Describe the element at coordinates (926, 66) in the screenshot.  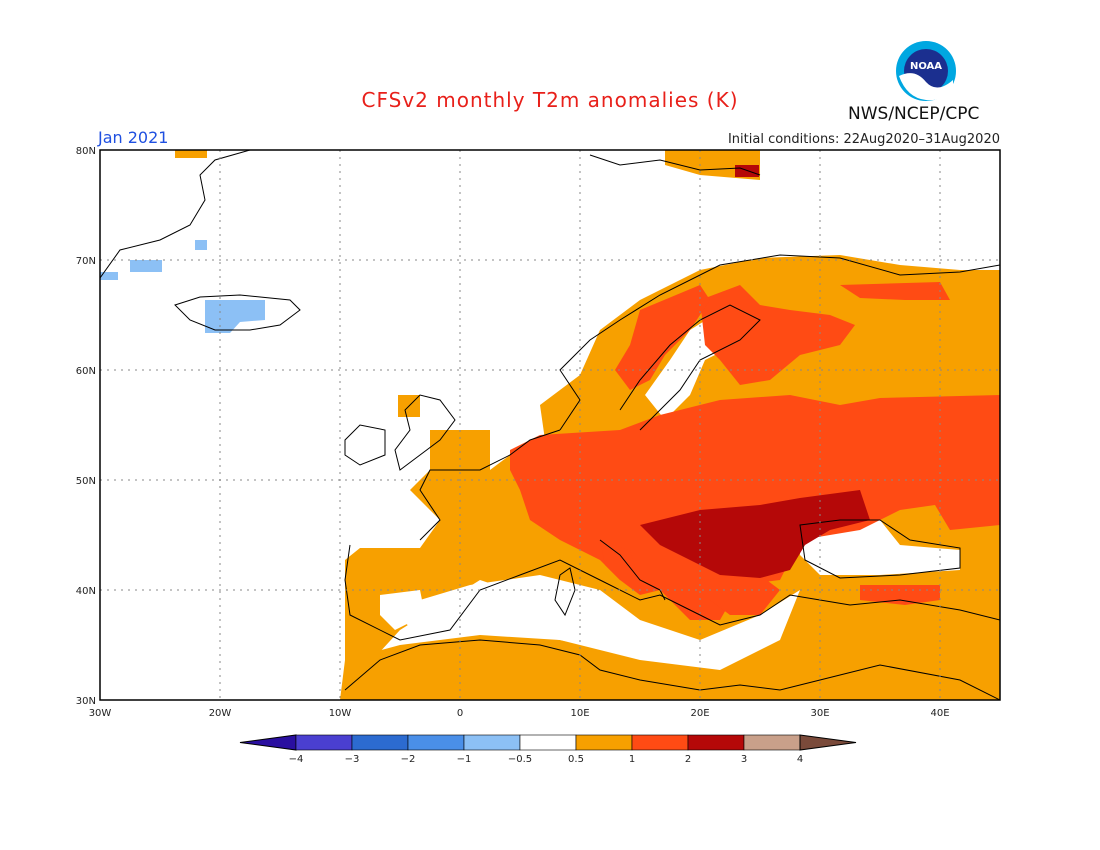
I see `svg-text: NOAA` at that location.